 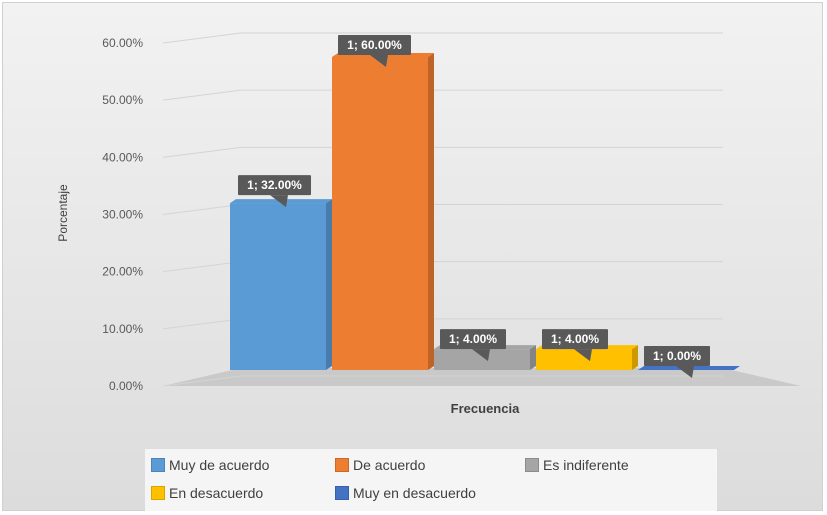 I want to click on legend-label: En desacuerdo, so click(x=216, y=493).